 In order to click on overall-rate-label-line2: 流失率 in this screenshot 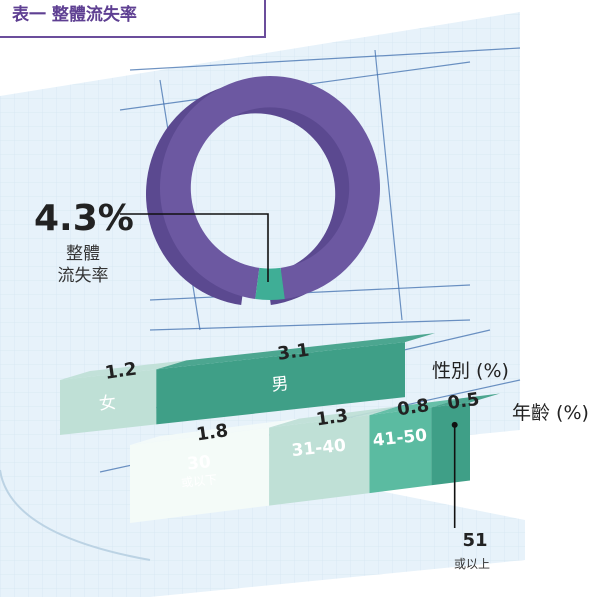, I will do `click(83, 276)`.